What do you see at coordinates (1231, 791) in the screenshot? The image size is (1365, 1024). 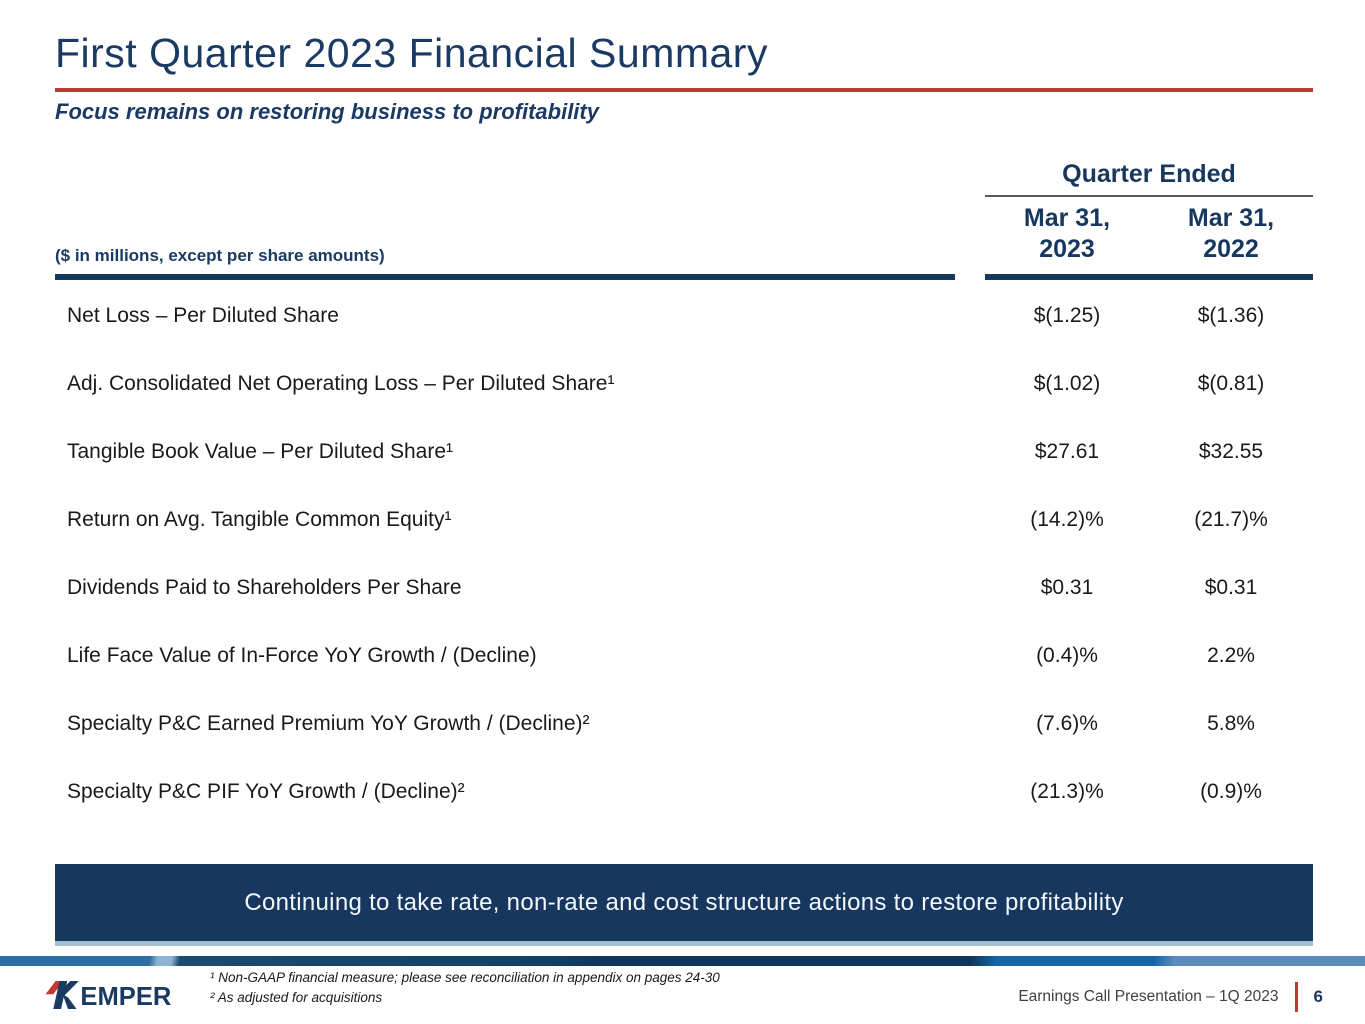 I see `row-value-2022: (0.9)%` at bounding box center [1231, 791].